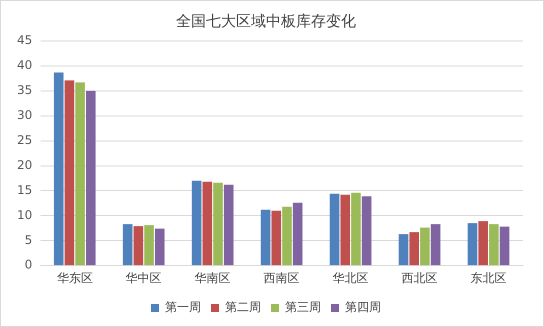 The image size is (544, 327). What do you see at coordinates (24, 90) in the screenshot?
I see `y-tick-label: 35` at bounding box center [24, 90].